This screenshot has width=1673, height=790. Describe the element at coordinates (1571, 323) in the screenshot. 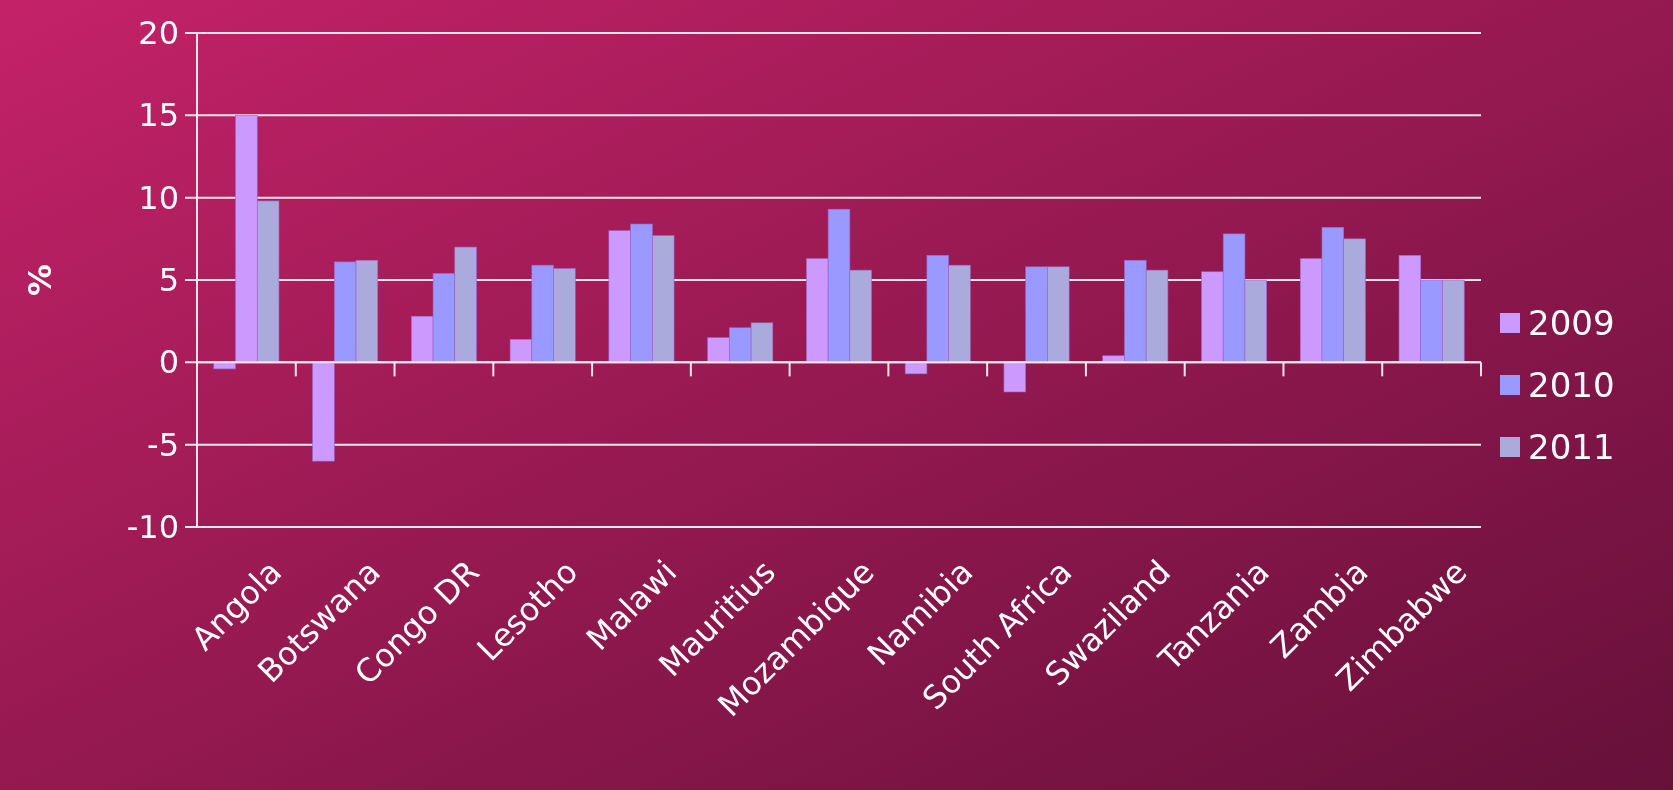

I see `legend-label: 2009` at that location.